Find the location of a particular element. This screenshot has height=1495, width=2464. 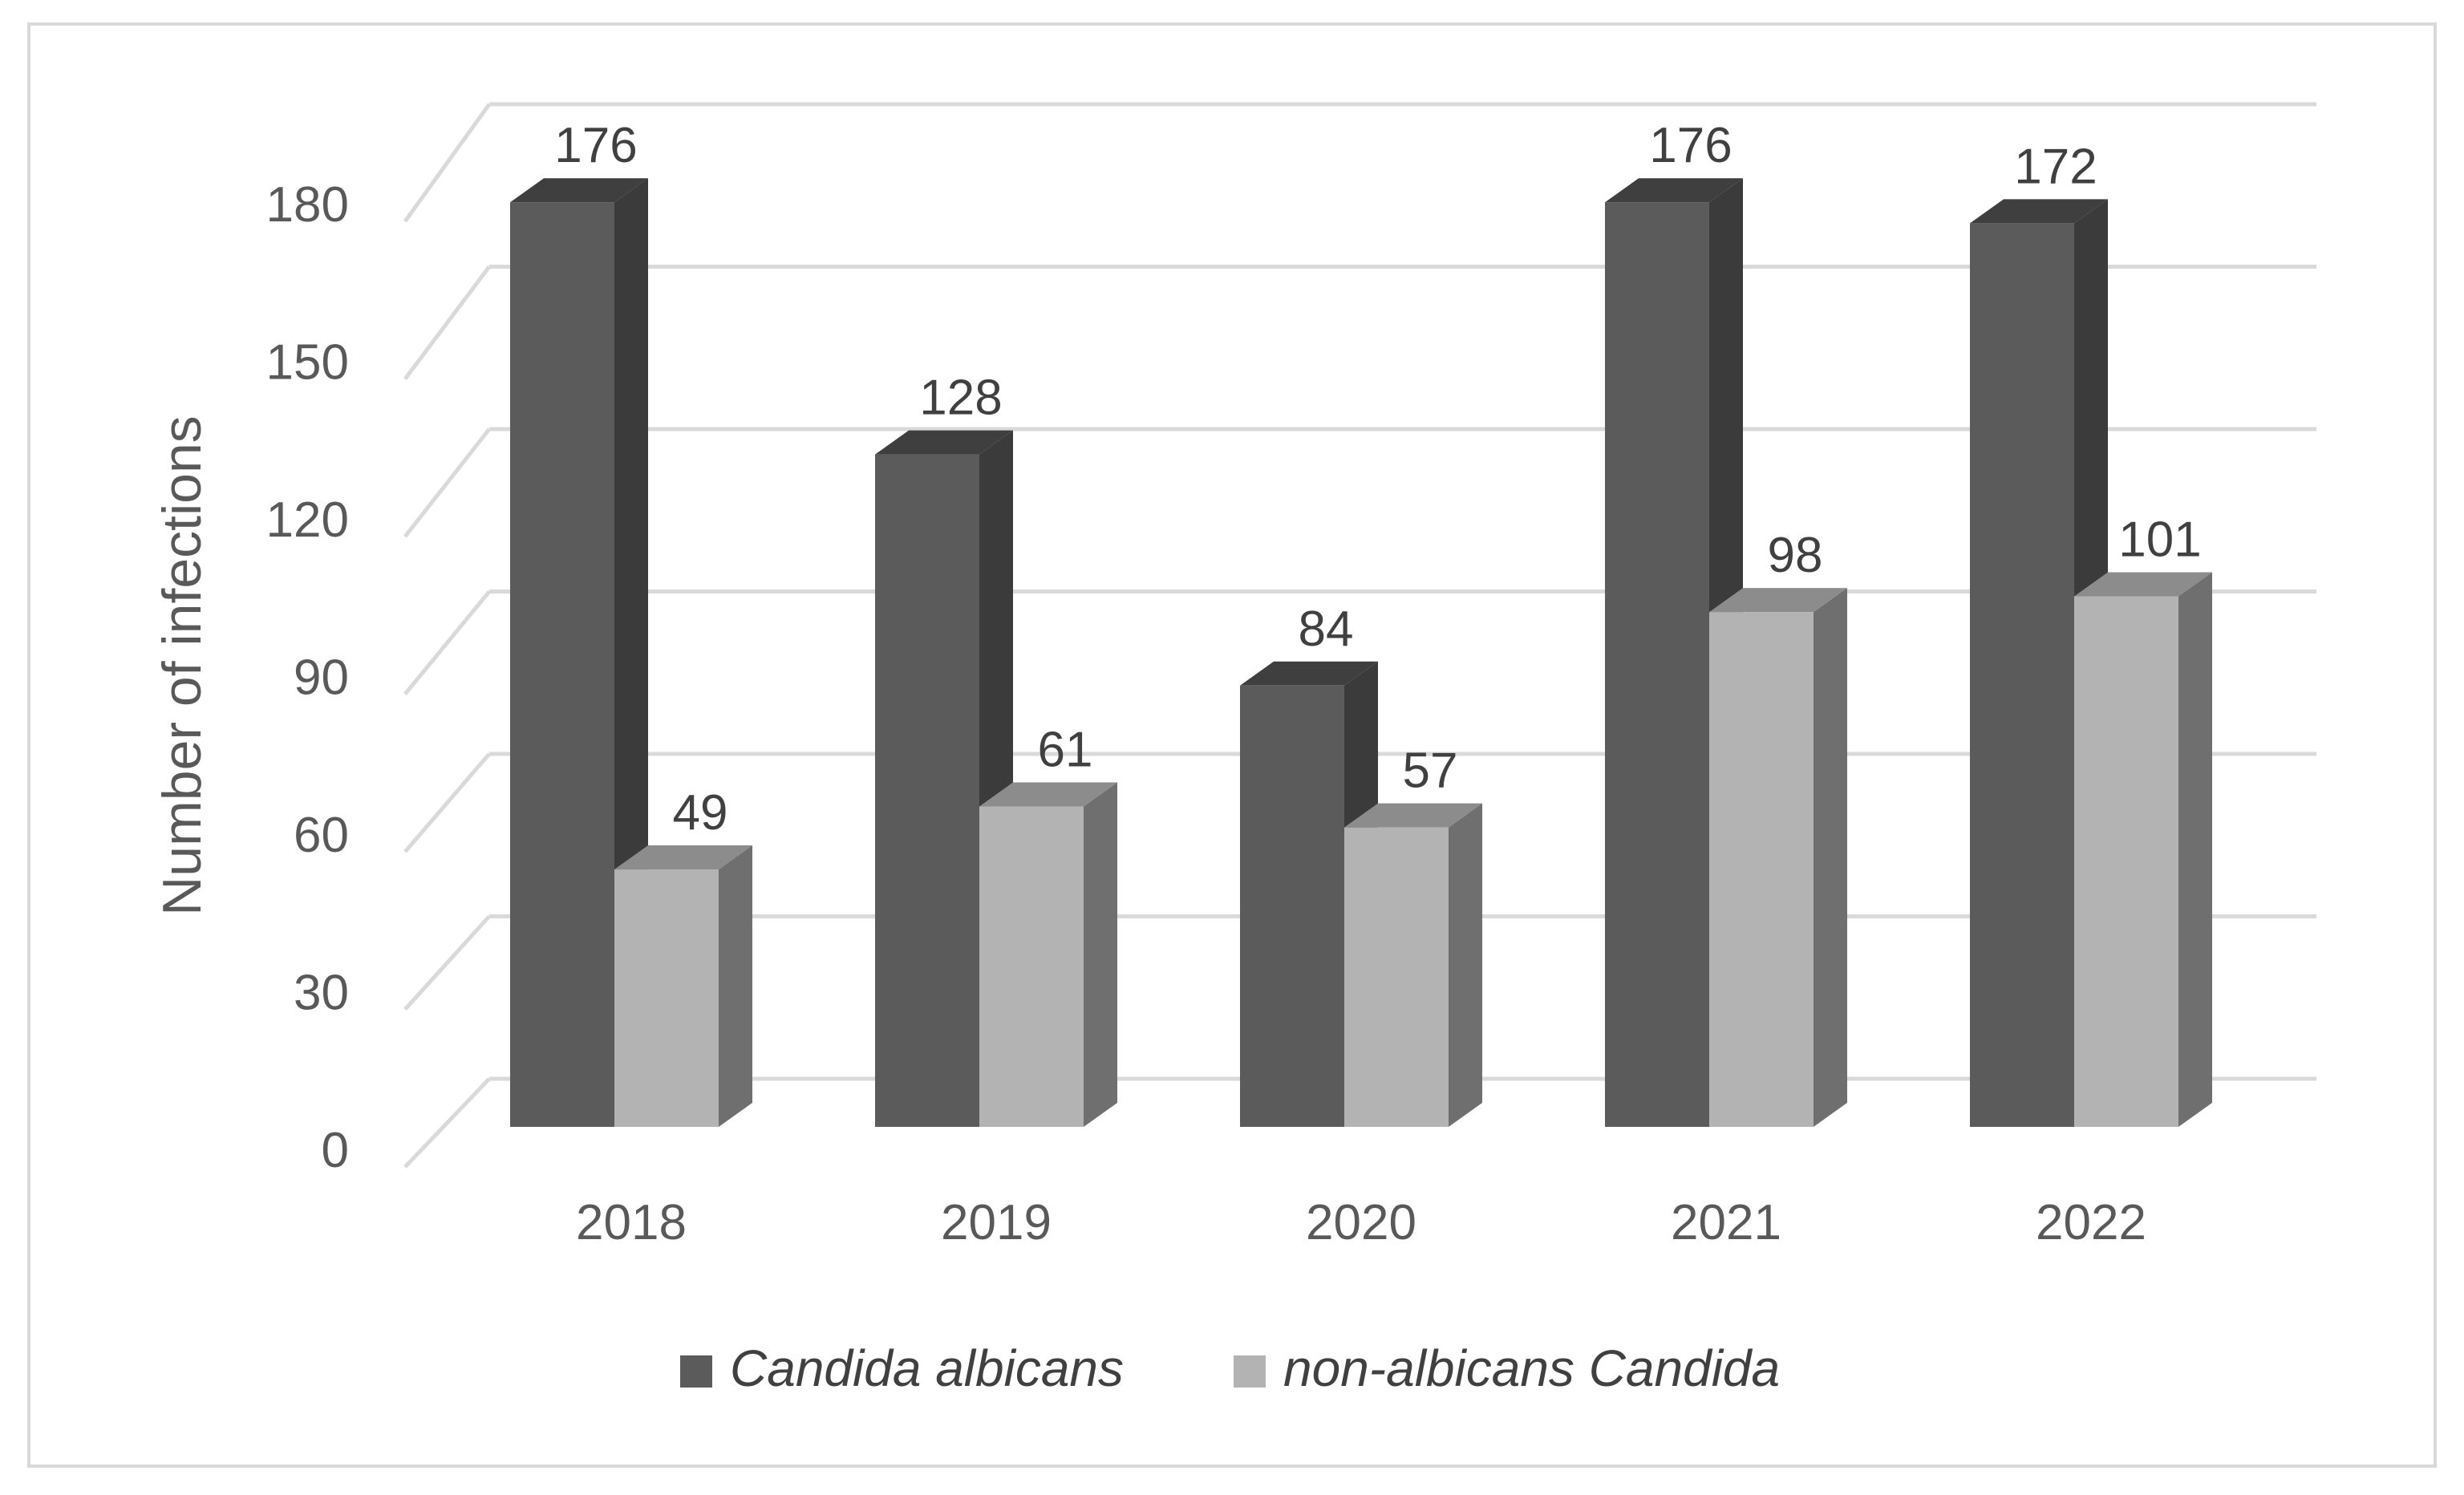

y-tick-label: 150 is located at coordinates (307, 363).